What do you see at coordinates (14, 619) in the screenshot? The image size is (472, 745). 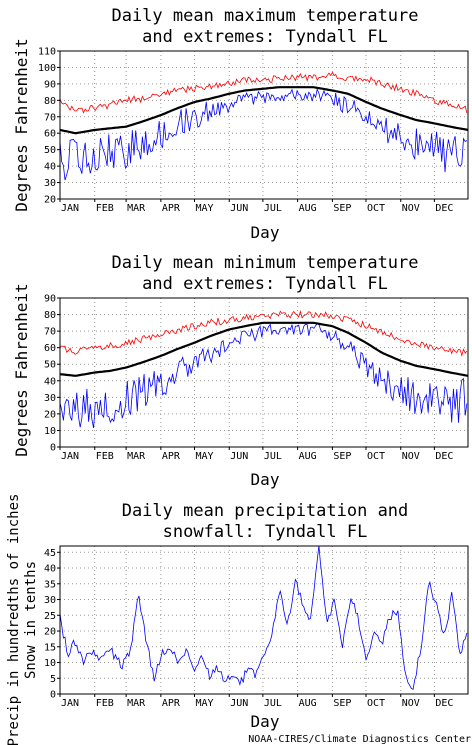 I see `y-axis-label-line-1: Precip in hundredths of inches` at bounding box center [14, 619].